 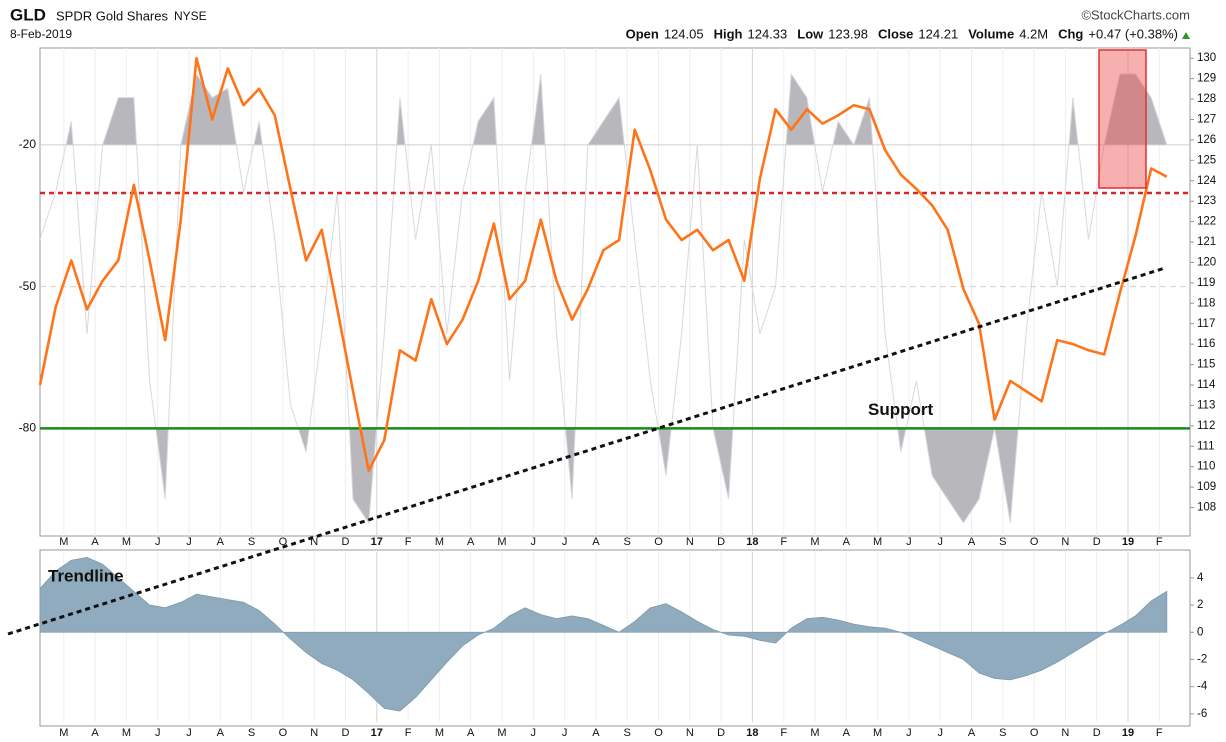 What do you see at coordinates (1206, 201) in the screenshot?
I see `y-tick-label: 123` at bounding box center [1206, 201].